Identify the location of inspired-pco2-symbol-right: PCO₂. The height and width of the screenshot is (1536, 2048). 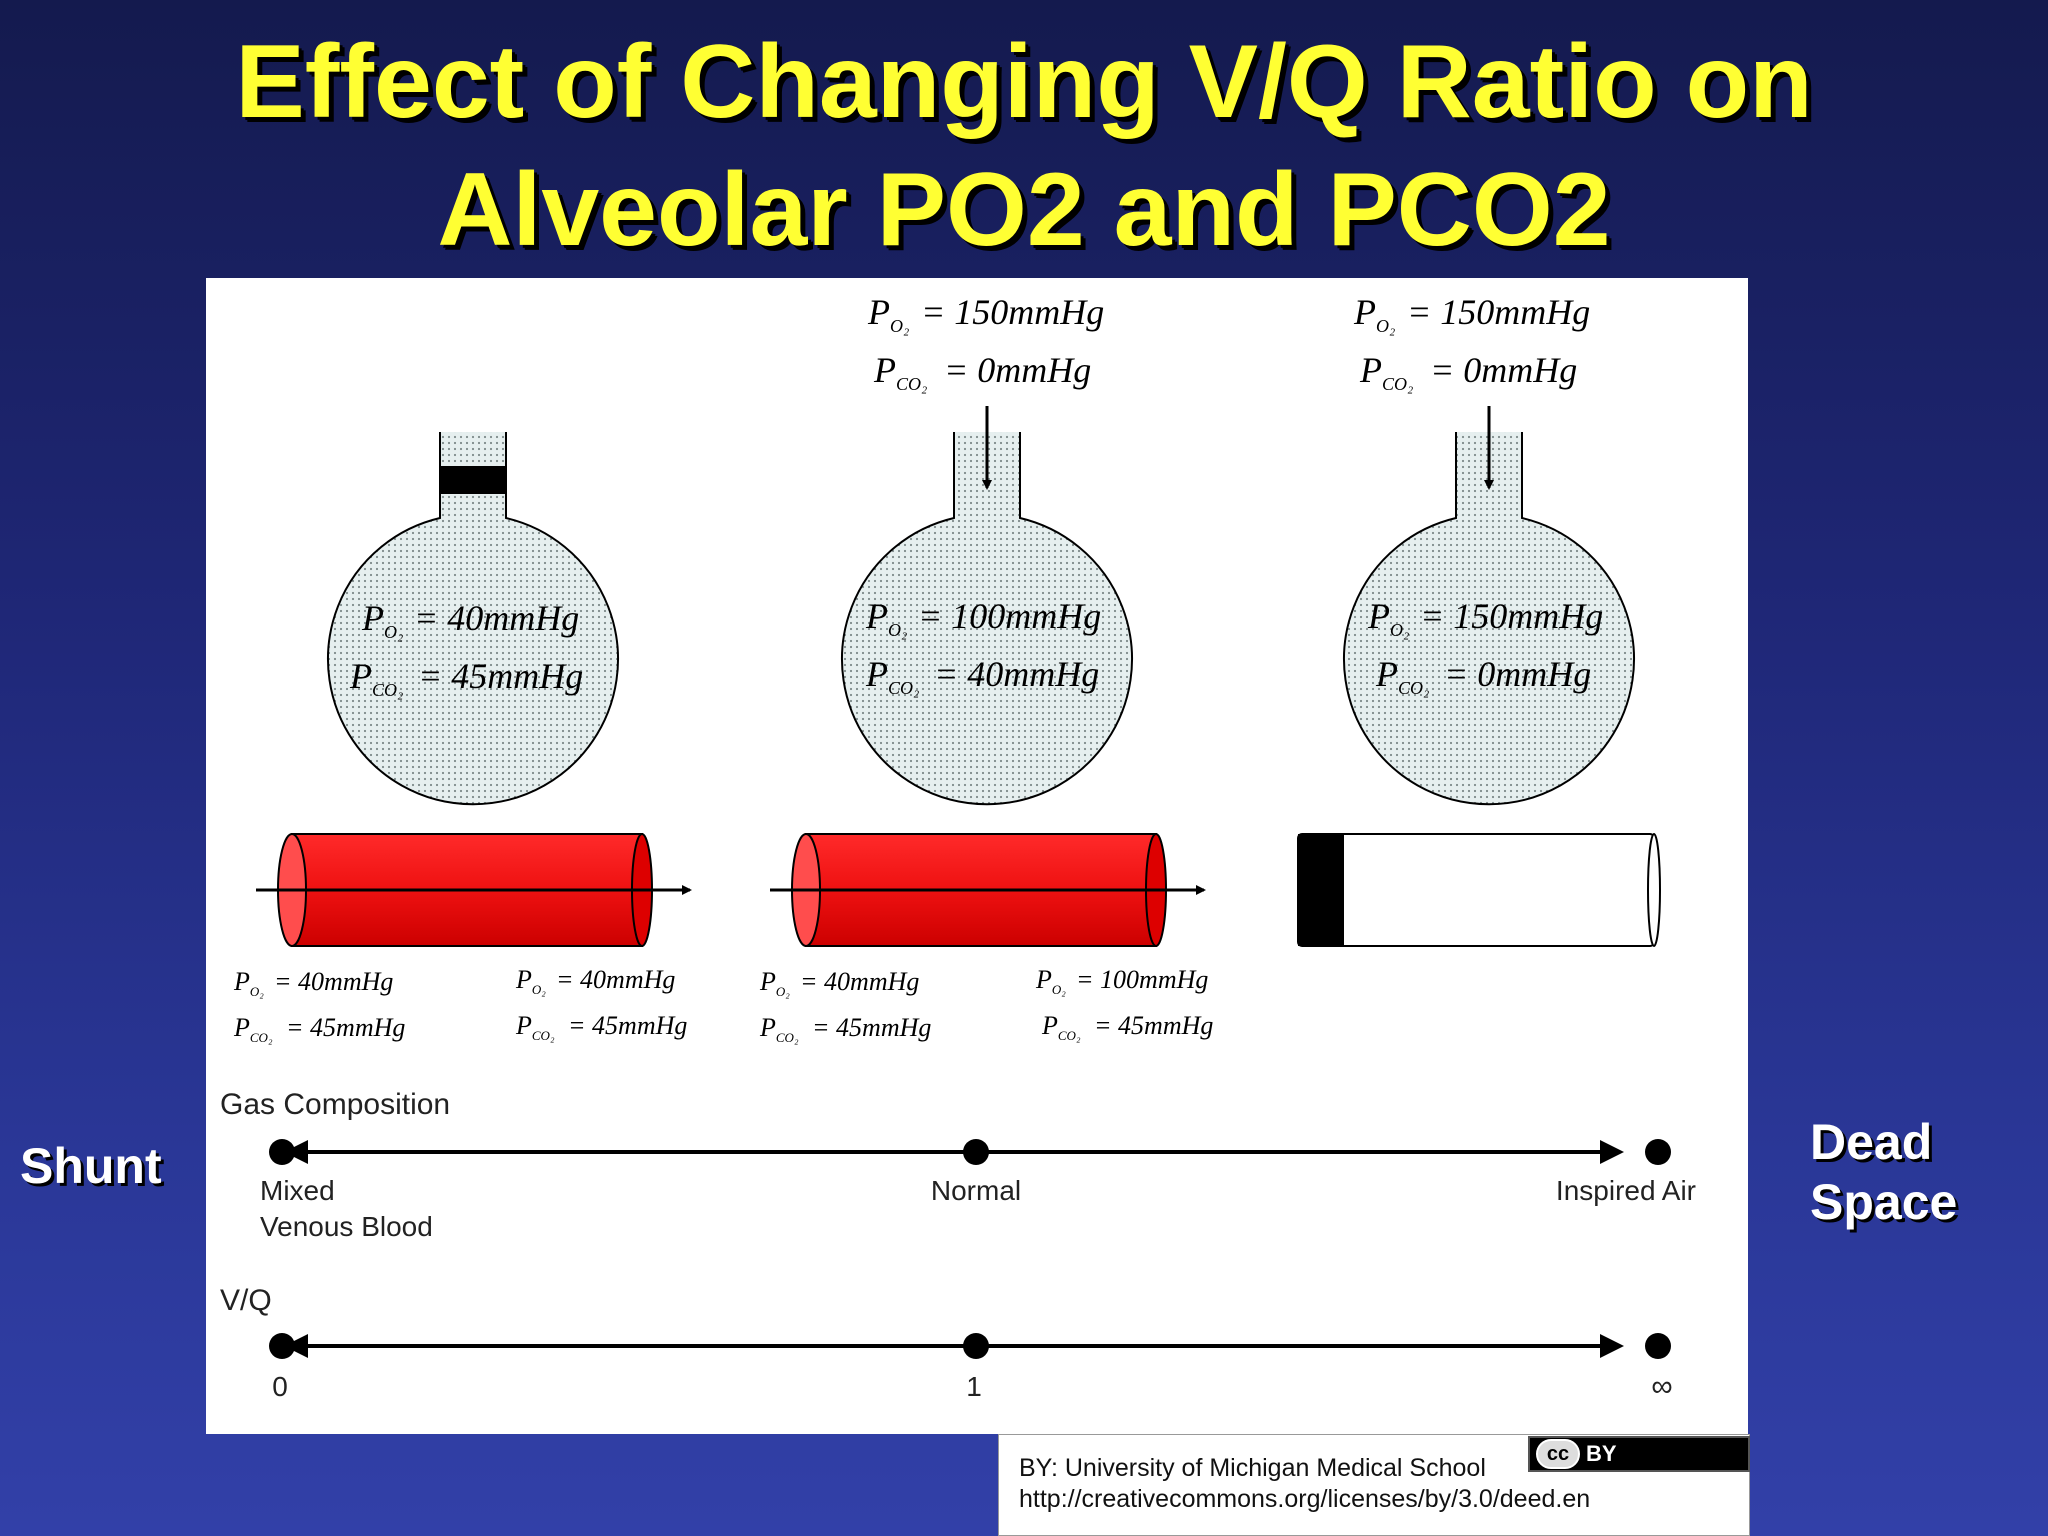
(1386, 372).